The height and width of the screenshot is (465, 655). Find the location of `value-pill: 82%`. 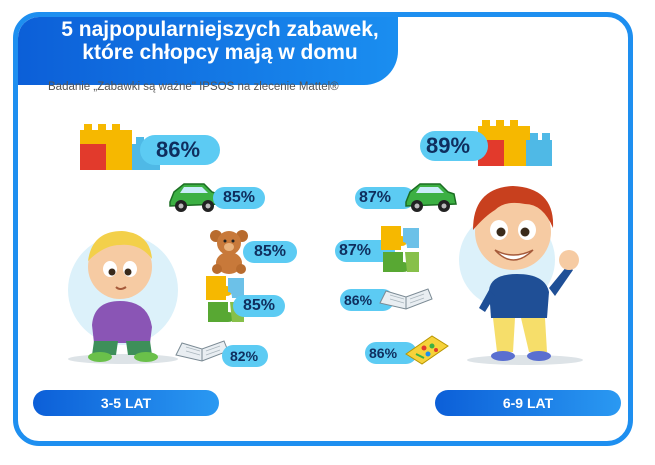

value-pill: 82% is located at coordinates (245, 356).